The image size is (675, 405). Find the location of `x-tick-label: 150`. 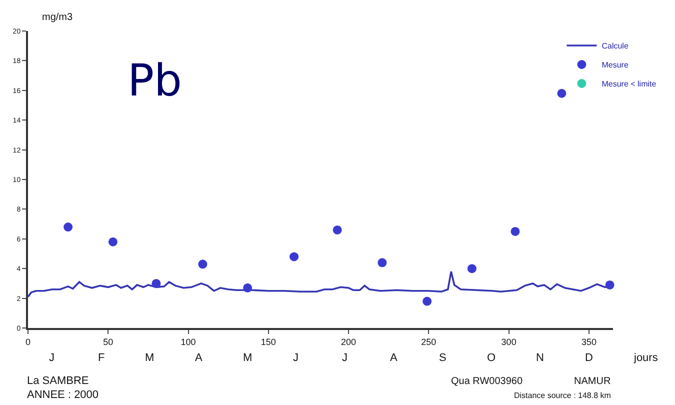

x-tick-label: 150 is located at coordinates (268, 341).